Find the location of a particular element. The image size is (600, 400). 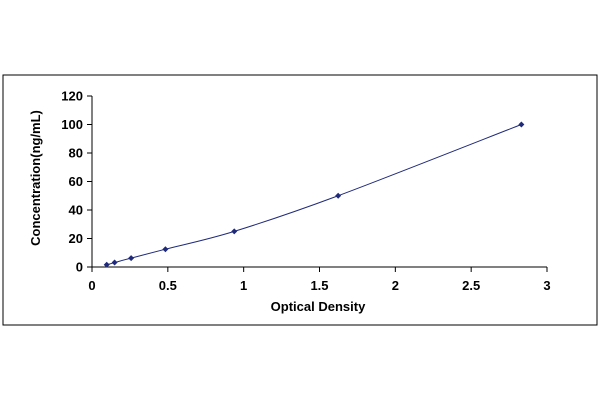

y-tick-label: 80 is located at coordinates (76, 153).